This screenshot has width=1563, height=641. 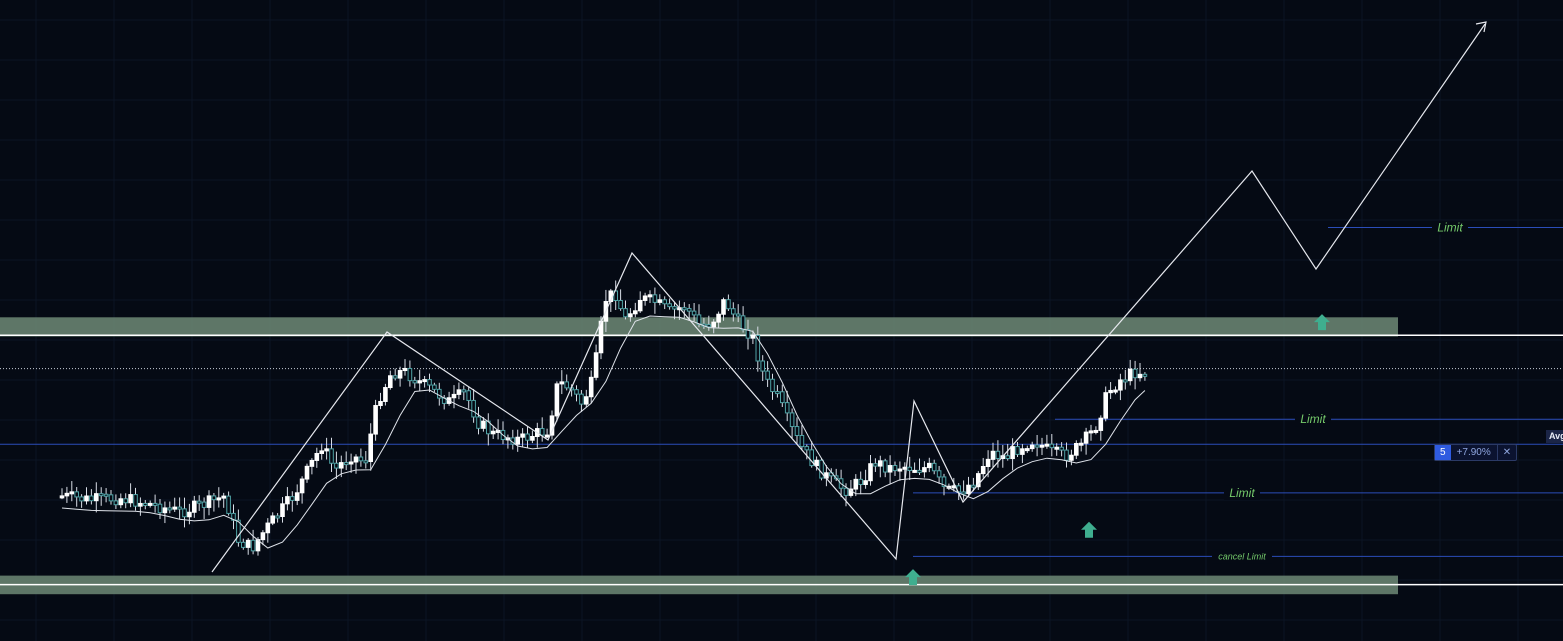 I want to click on limit-label: Limit, so click(x=1313, y=419).